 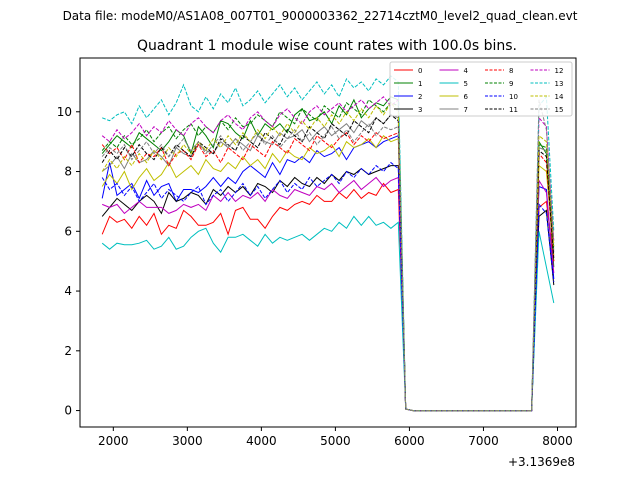 I want to click on x-tick-label: 3000, so click(x=187, y=441).